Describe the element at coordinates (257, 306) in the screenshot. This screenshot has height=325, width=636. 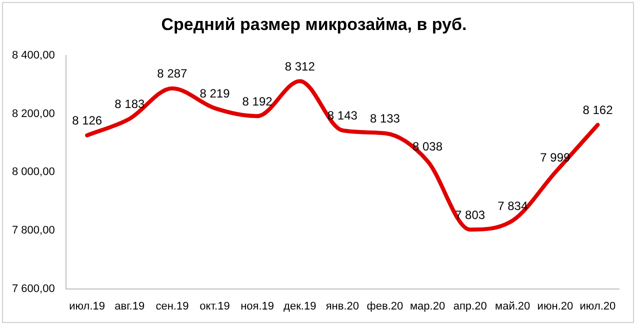
I see `x-tick-label: ноя.19` at that location.